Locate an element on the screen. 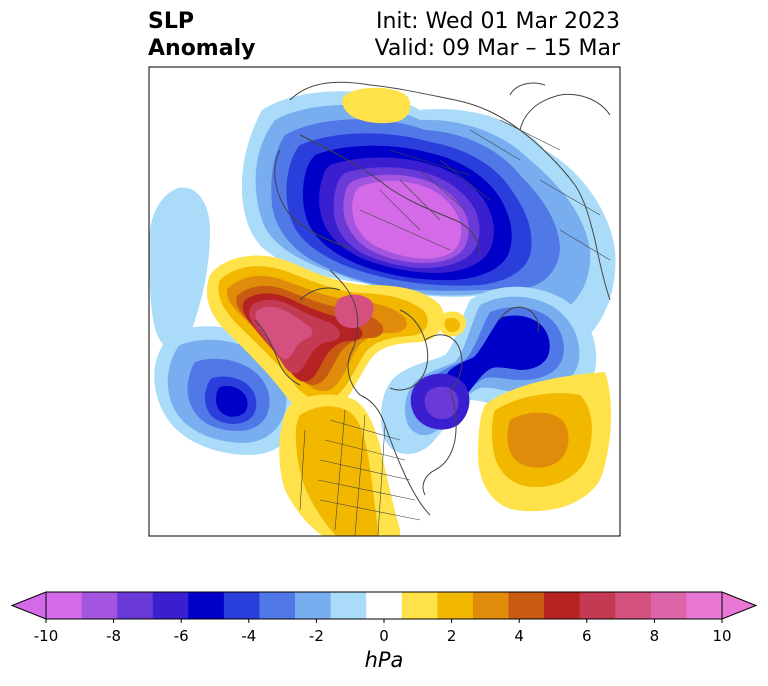 This screenshot has height=686, width=768. colorbar-tick-label: 8 is located at coordinates (654, 636).